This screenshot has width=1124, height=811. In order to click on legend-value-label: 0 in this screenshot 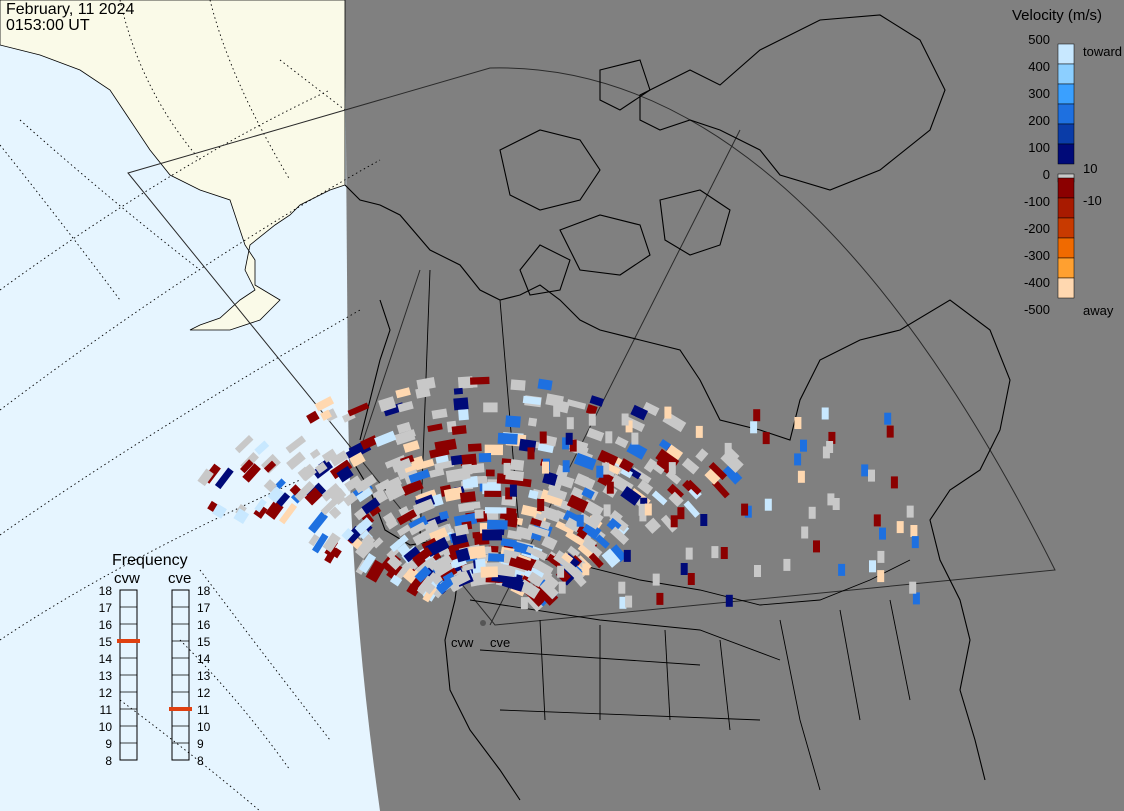, I will do `click(1046, 174)`.